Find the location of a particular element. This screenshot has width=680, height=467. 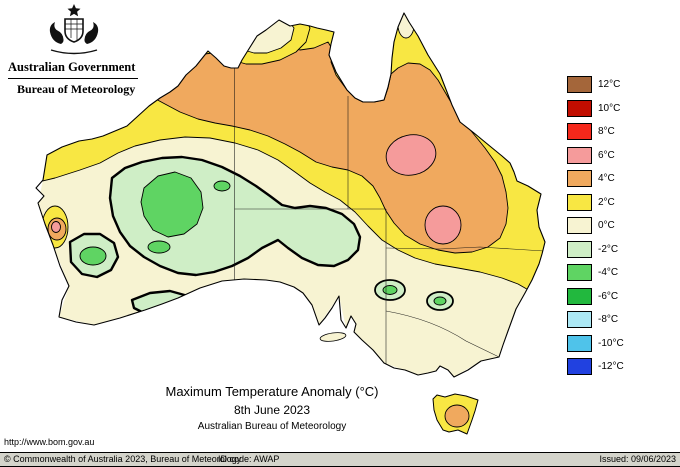

header-rule is located at coordinates (73, 78).